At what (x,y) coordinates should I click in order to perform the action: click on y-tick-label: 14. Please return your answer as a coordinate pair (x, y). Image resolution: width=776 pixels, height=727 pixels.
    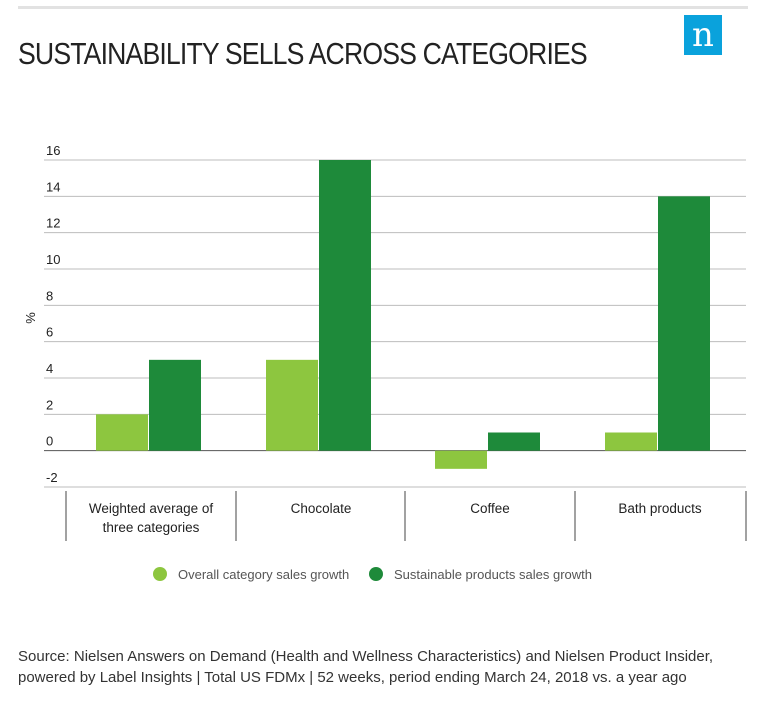
    Looking at the image, I should click on (53, 186).